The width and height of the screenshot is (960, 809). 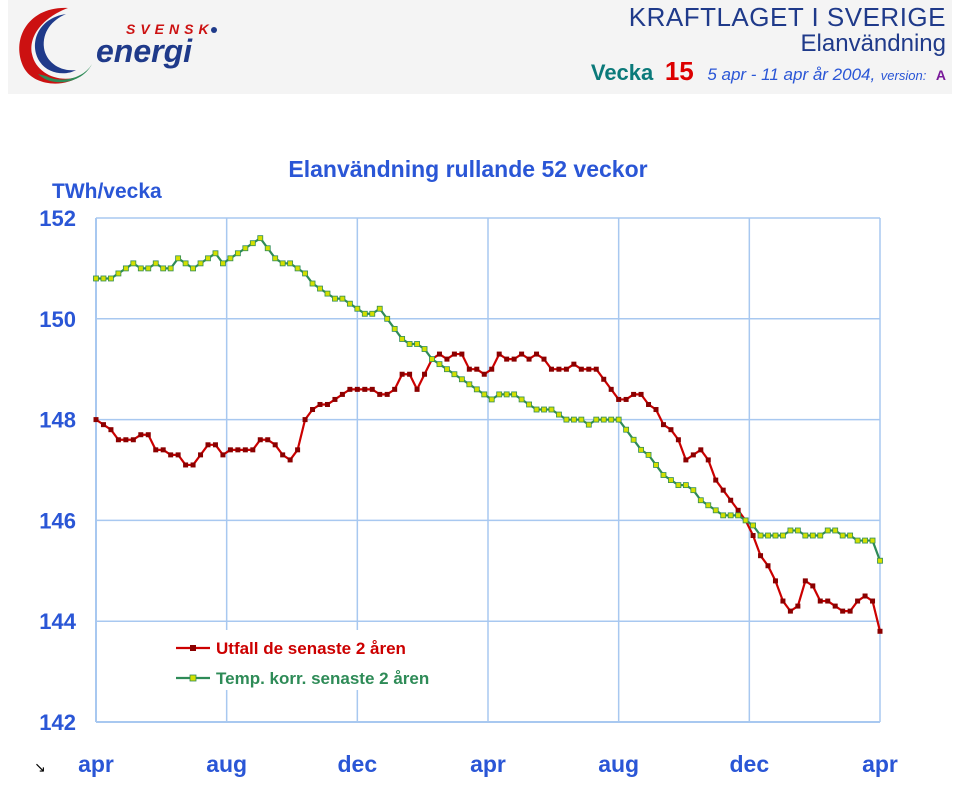 What do you see at coordinates (940, 75) in the screenshot?
I see `version-value: A` at bounding box center [940, 75].